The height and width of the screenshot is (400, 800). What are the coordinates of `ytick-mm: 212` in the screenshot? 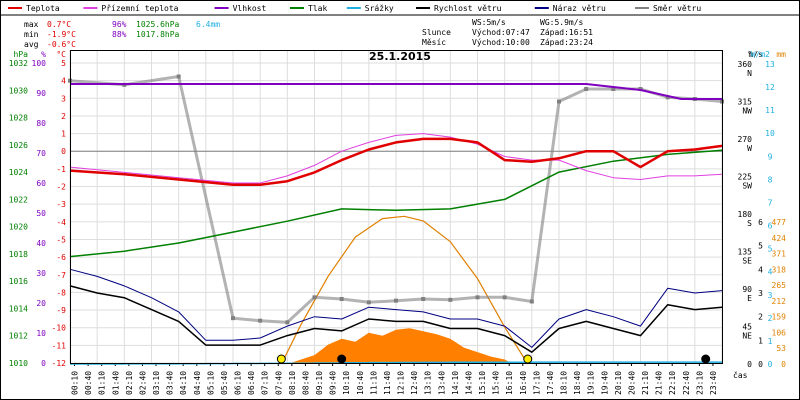 It's located at (779, 301).